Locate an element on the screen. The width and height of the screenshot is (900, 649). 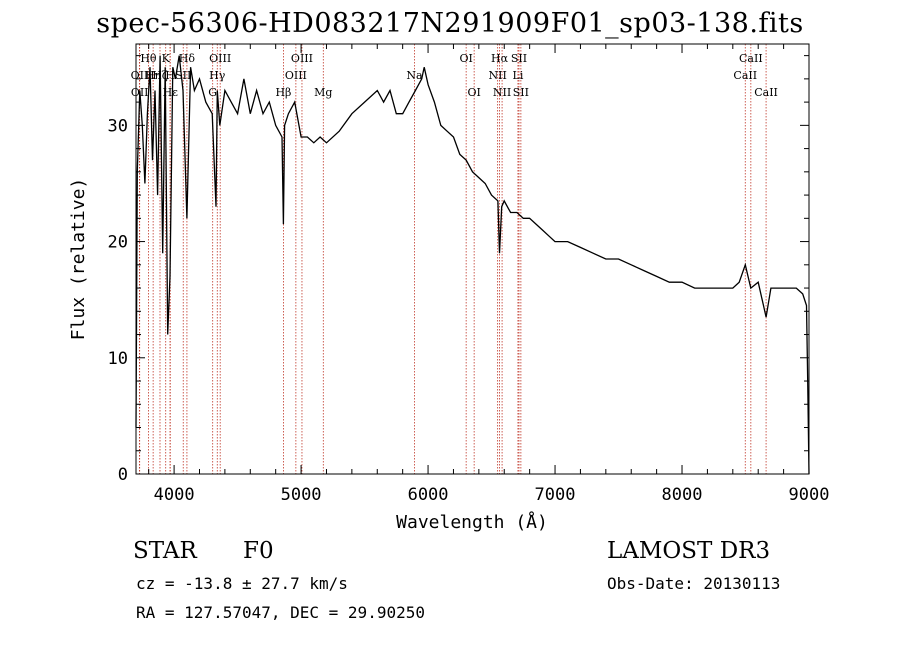
line-label-10: OIII is located at coordinates (220, 58).